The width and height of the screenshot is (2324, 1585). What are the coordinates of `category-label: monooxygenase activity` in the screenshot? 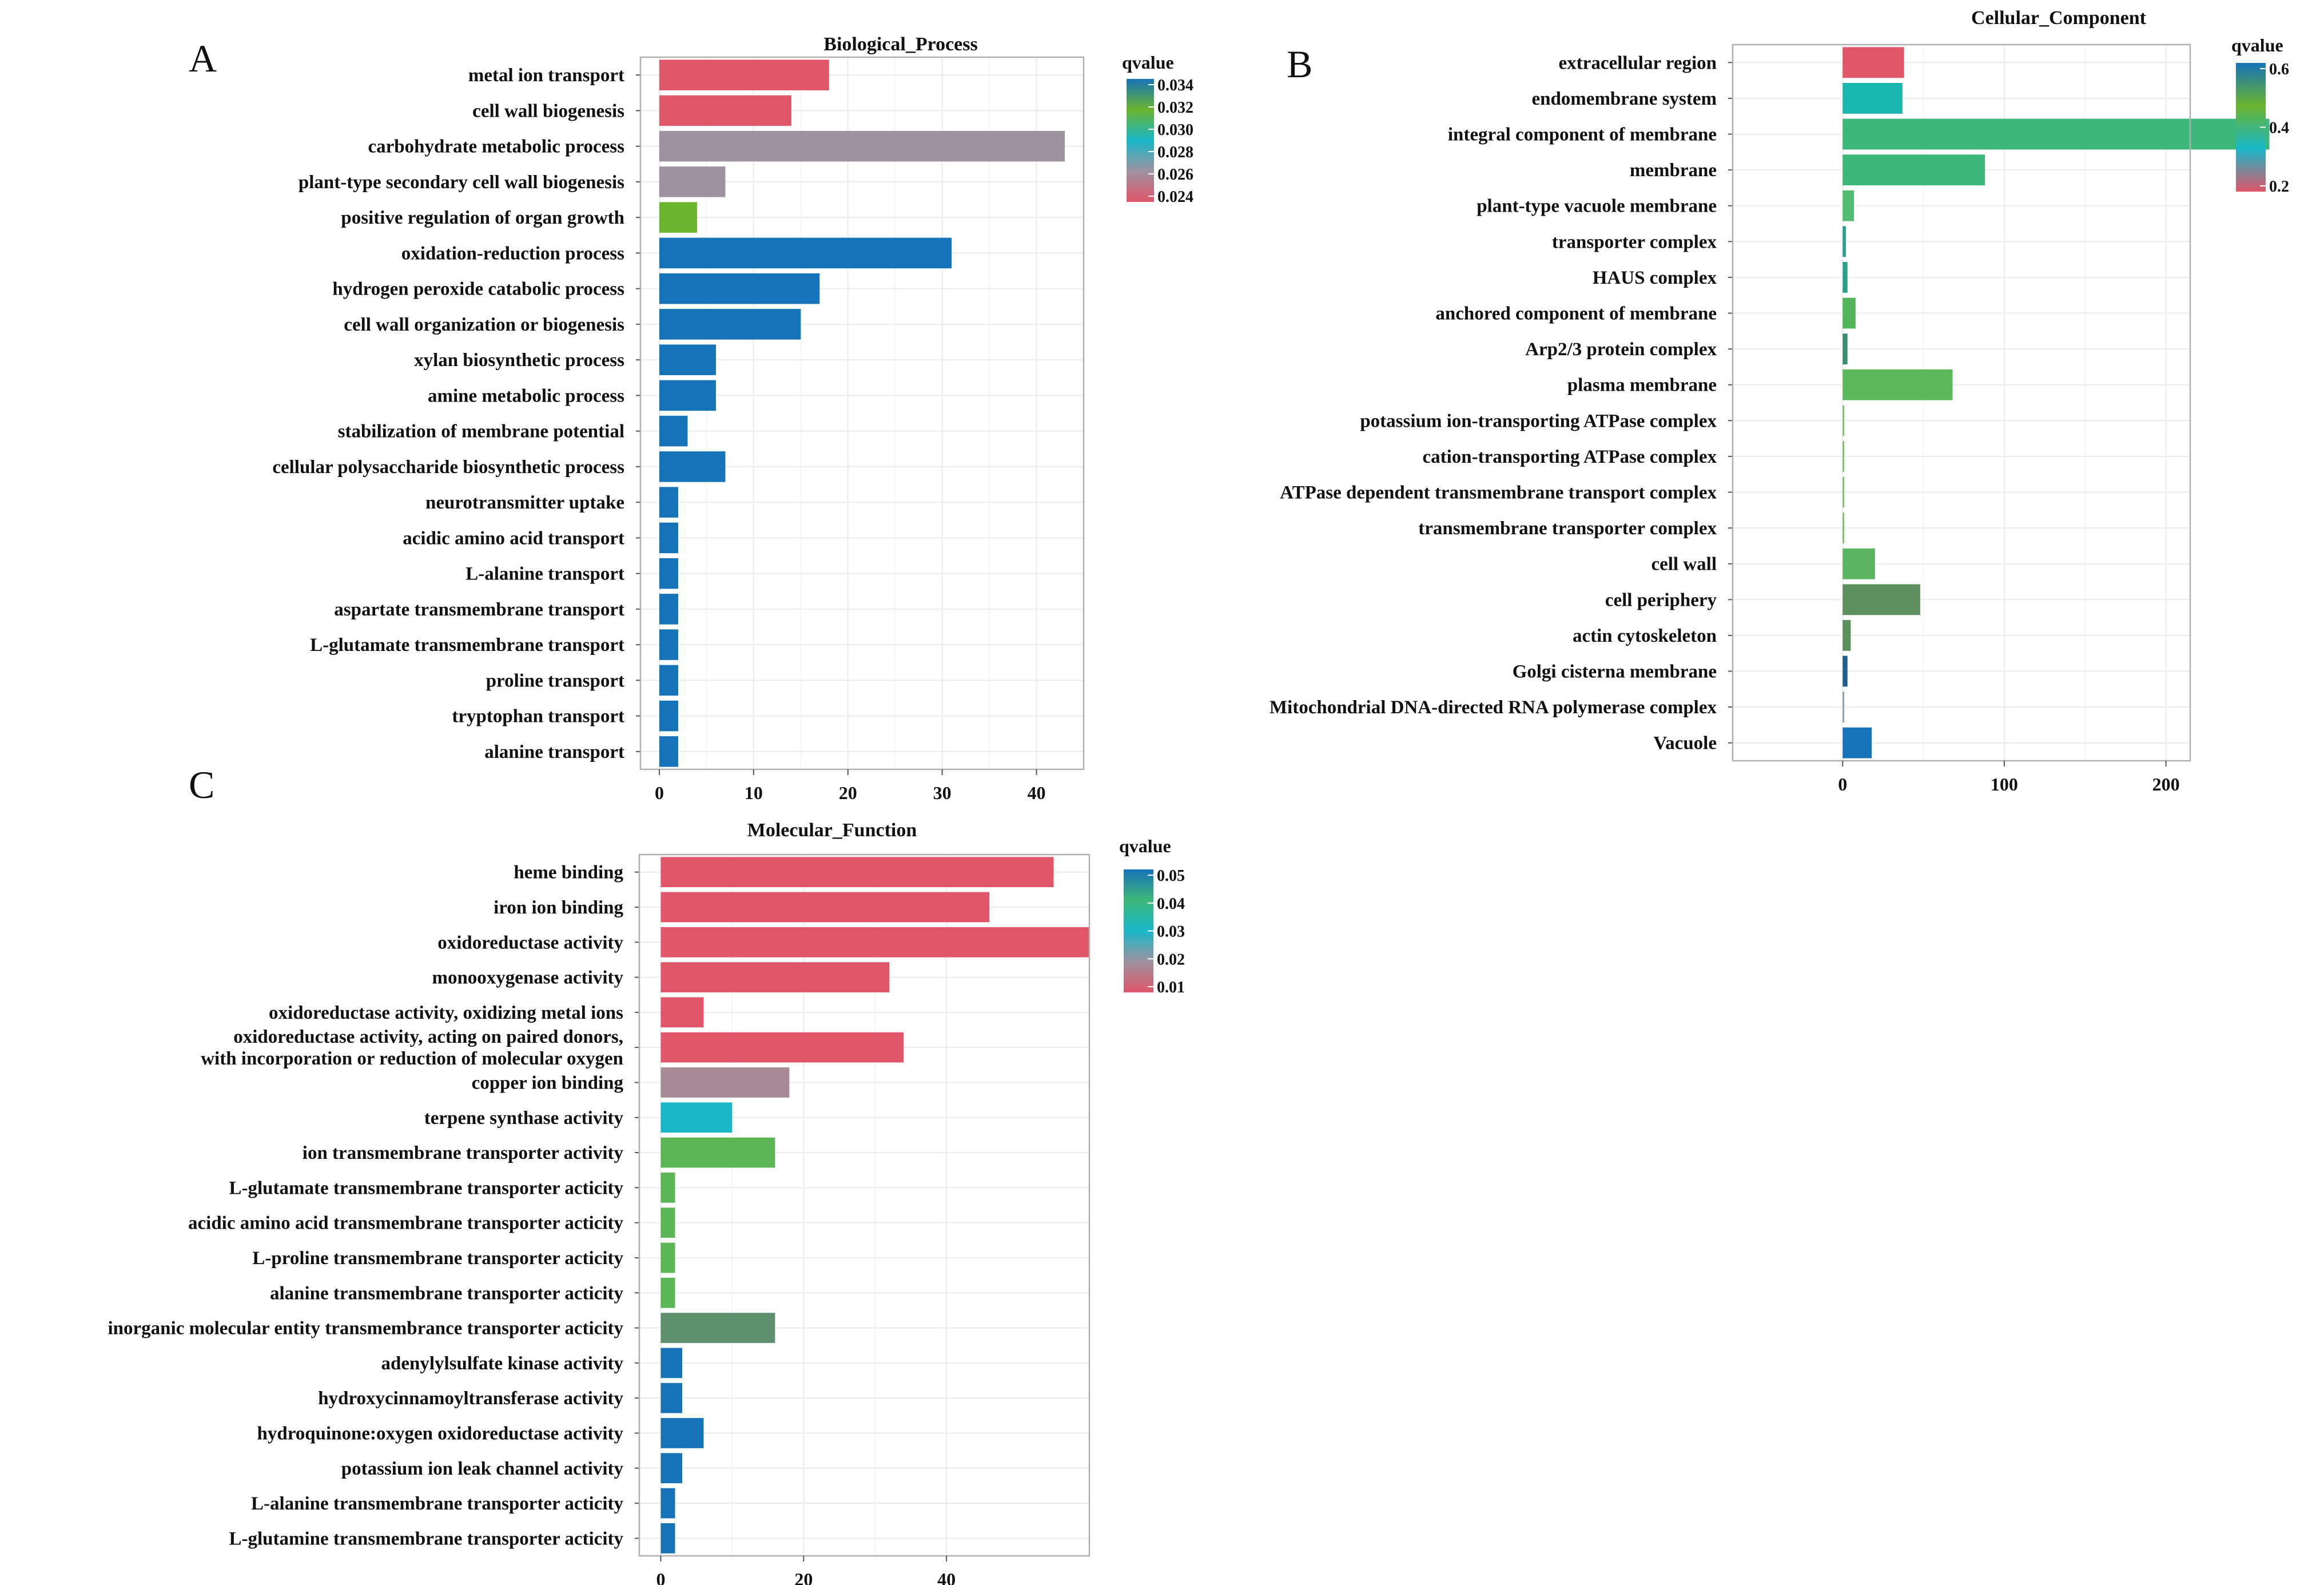 It's located at (527, 978).